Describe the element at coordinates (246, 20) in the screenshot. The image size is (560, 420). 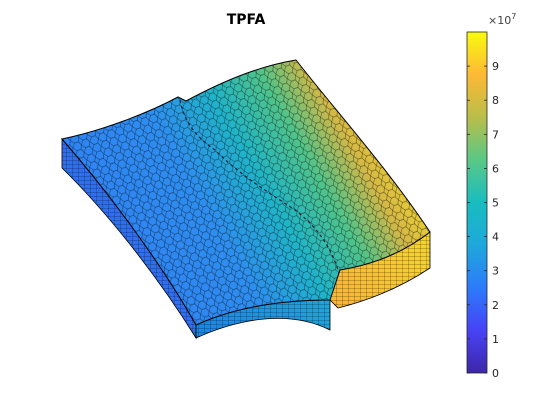
I see `chart-title: TPFA` at that location.